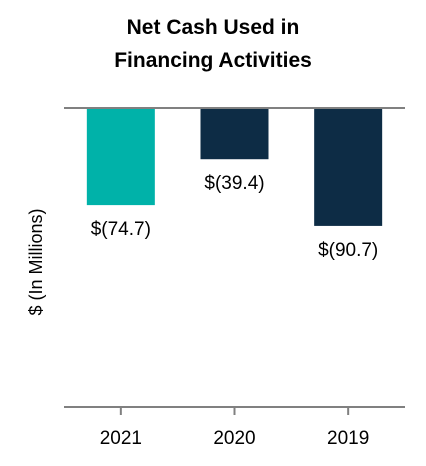 This screenshot has width=426, height=466. Describe the element at coordinates (213, 27) in the screenshot. I see `chart-title-line-1: Net Cash Used in` at that location.